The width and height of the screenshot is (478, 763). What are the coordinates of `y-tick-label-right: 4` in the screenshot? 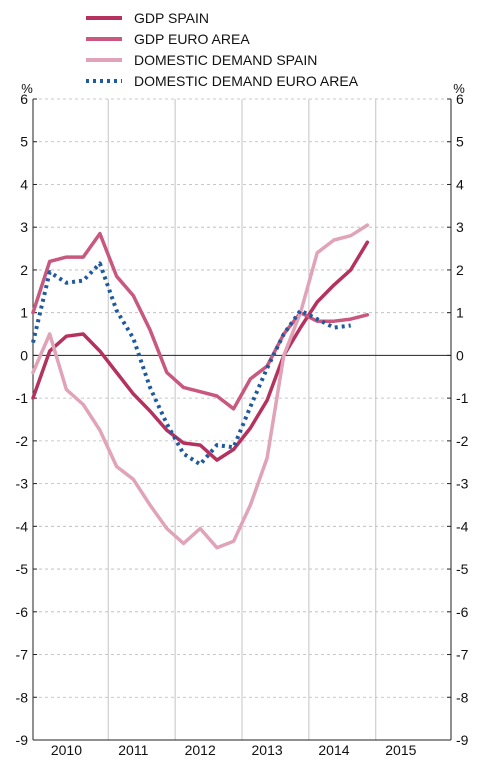 It's located at (460, 184).